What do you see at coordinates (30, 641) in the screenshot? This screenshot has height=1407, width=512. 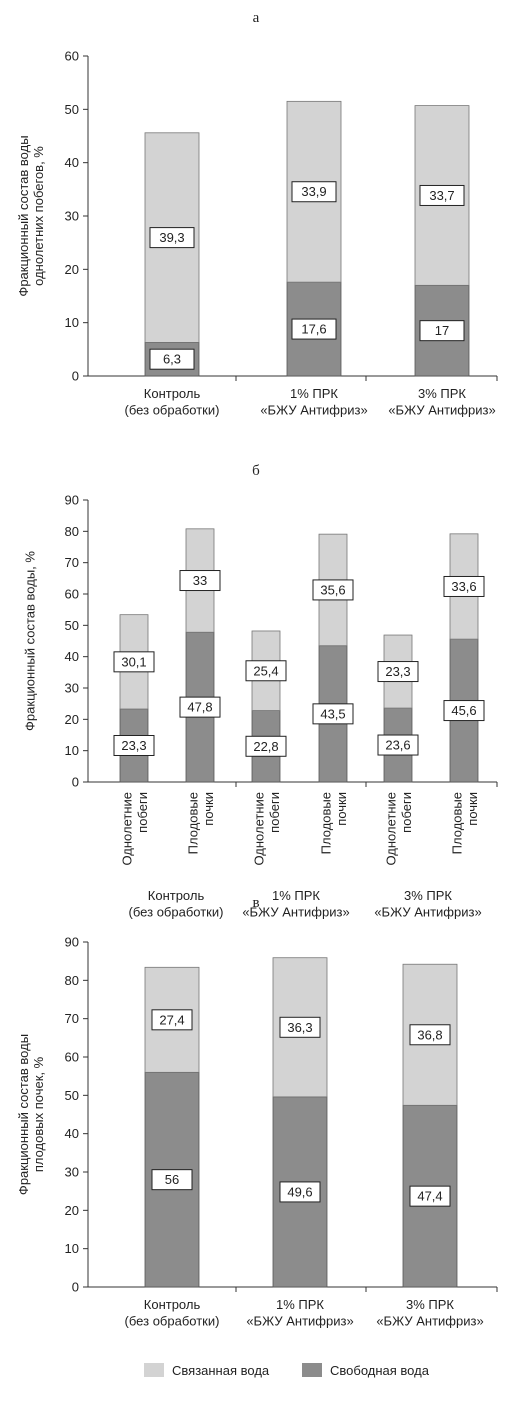 I see `y-axis-label-2: Фракционный состав воды, %` at bounding box center [30, 641].